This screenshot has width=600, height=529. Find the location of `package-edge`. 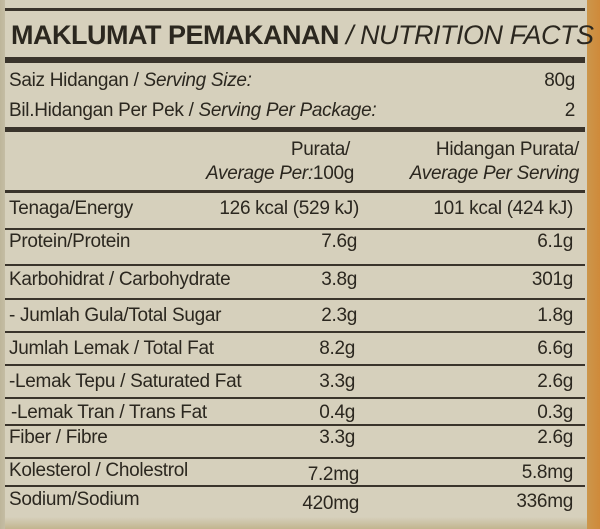

package-edge is located at coordinates (296, 523).